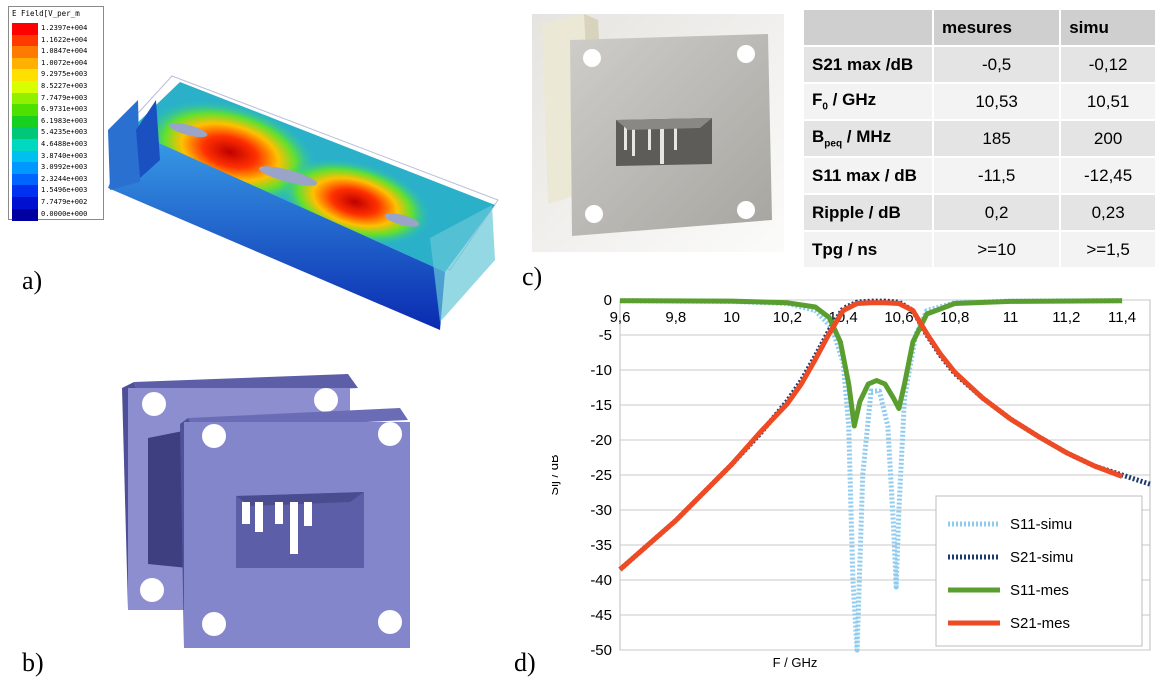 Image resolution: width=1161 pixels, height=682 pixels. What do you see at coordinates (1039, 571) in the screenshot?
I see `chart-legend: S11-simu S21-simu S11-mes S21-mes` at bounding box center [1039, 571].